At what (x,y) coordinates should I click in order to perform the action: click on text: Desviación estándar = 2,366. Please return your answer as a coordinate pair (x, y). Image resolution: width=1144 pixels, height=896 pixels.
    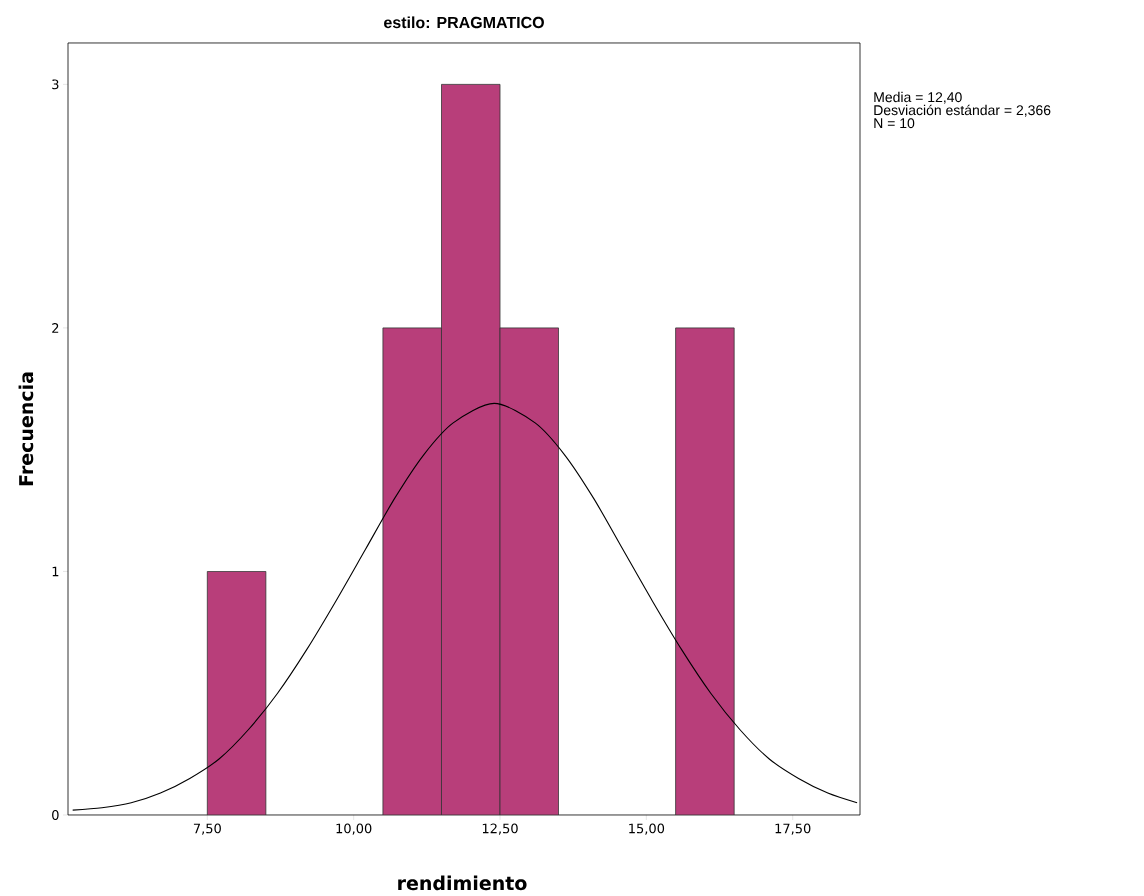
    Looking at the image, I should click on (962, 110).